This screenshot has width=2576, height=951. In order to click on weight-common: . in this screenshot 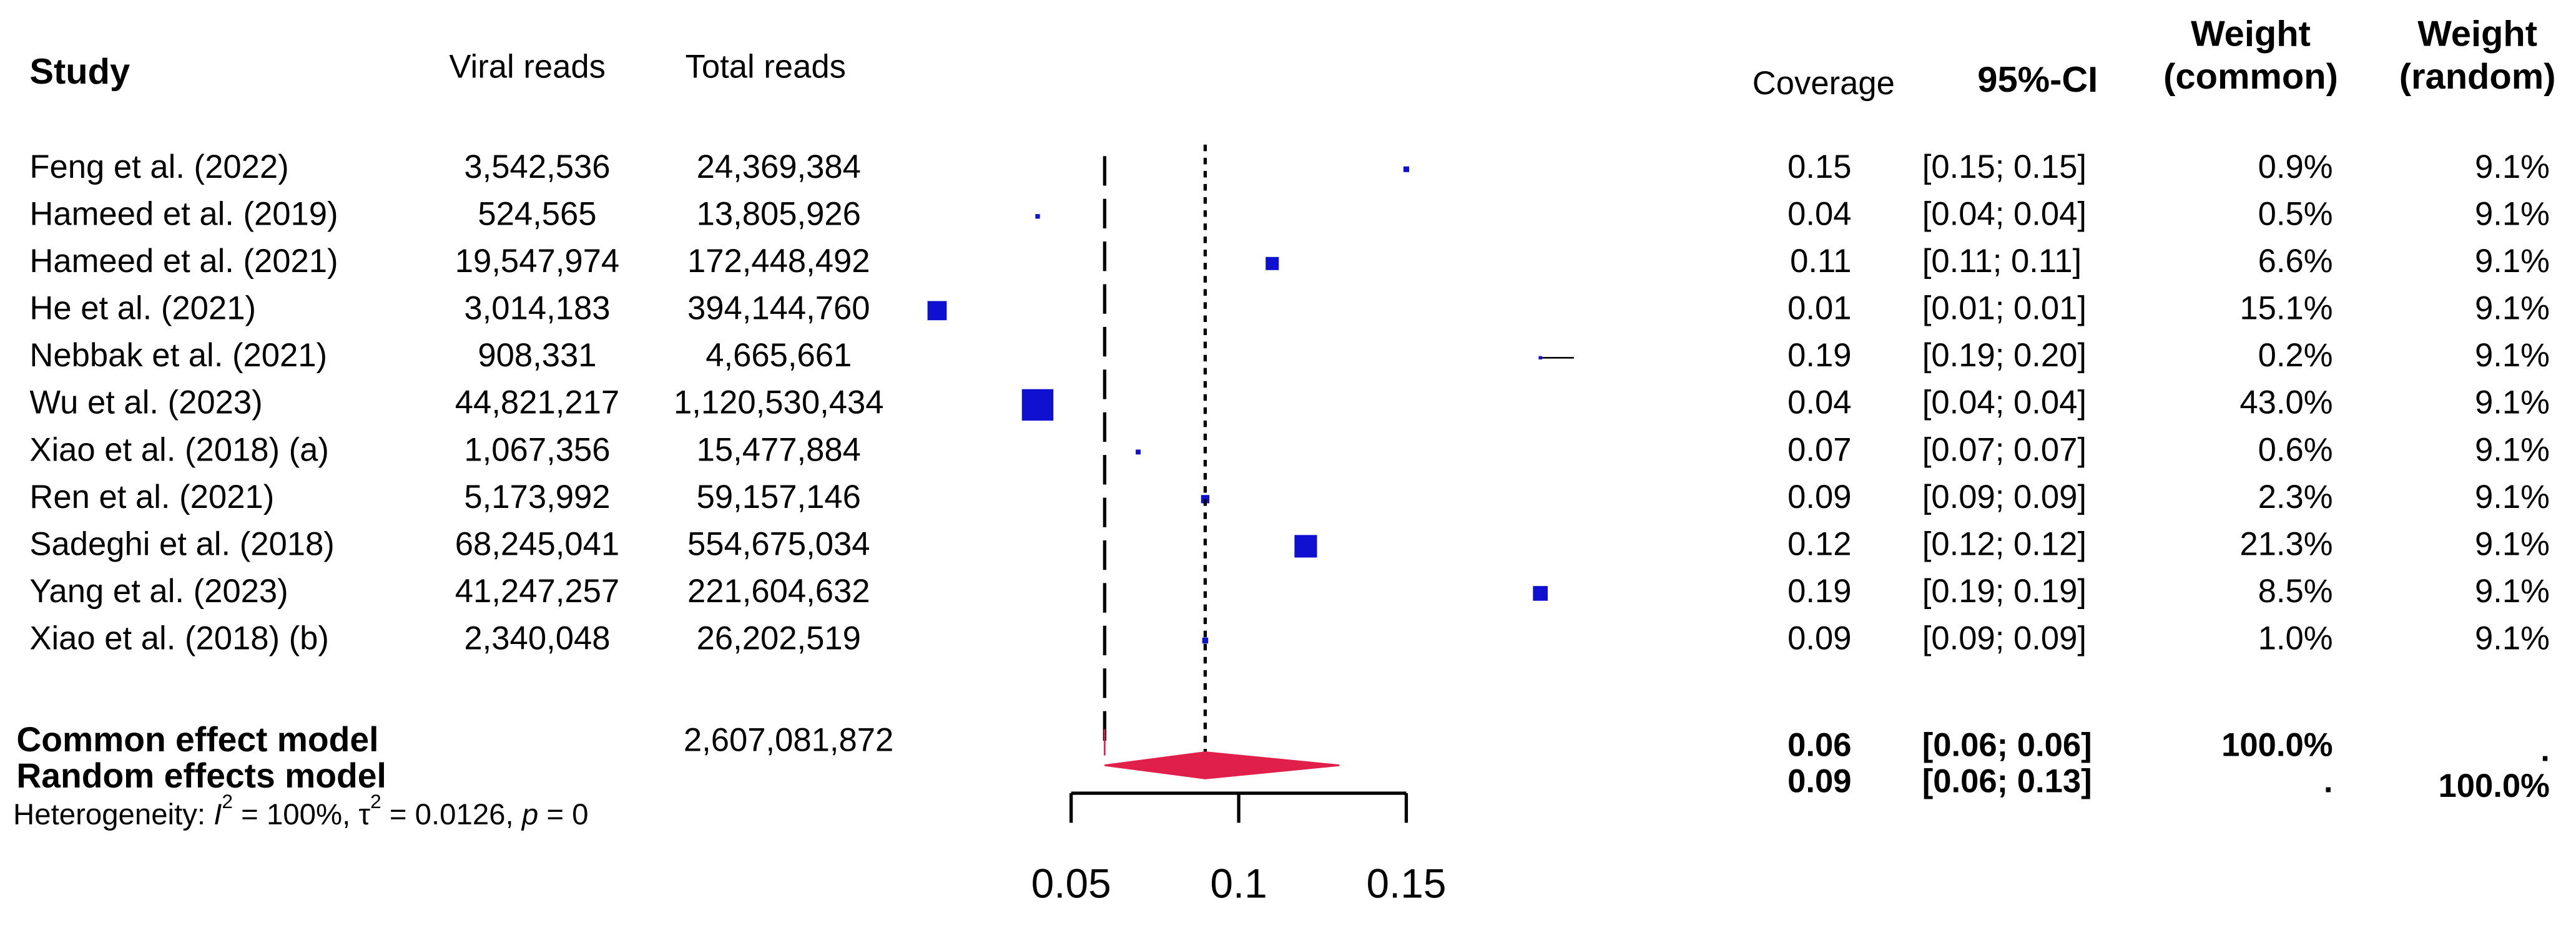, I will do `click(2328, 781)`.